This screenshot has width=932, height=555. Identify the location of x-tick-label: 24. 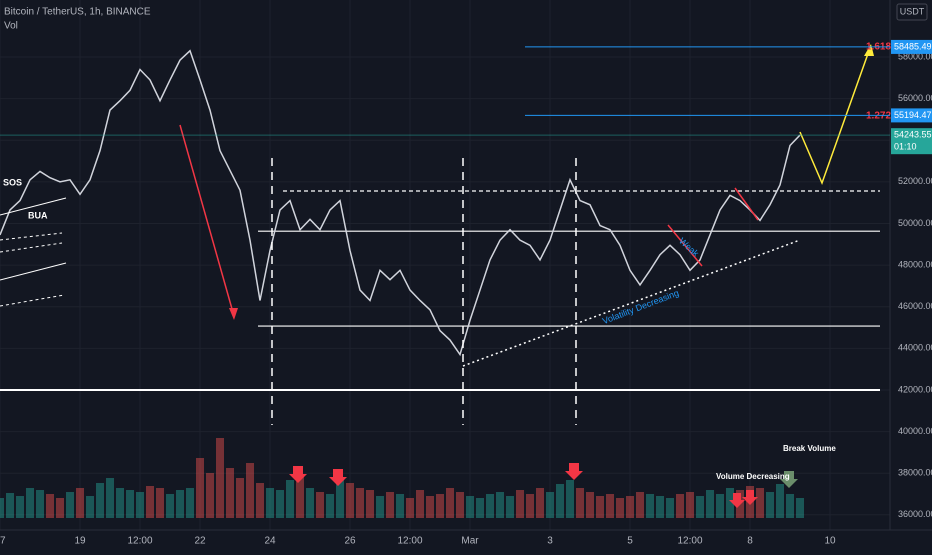
(270, 541).